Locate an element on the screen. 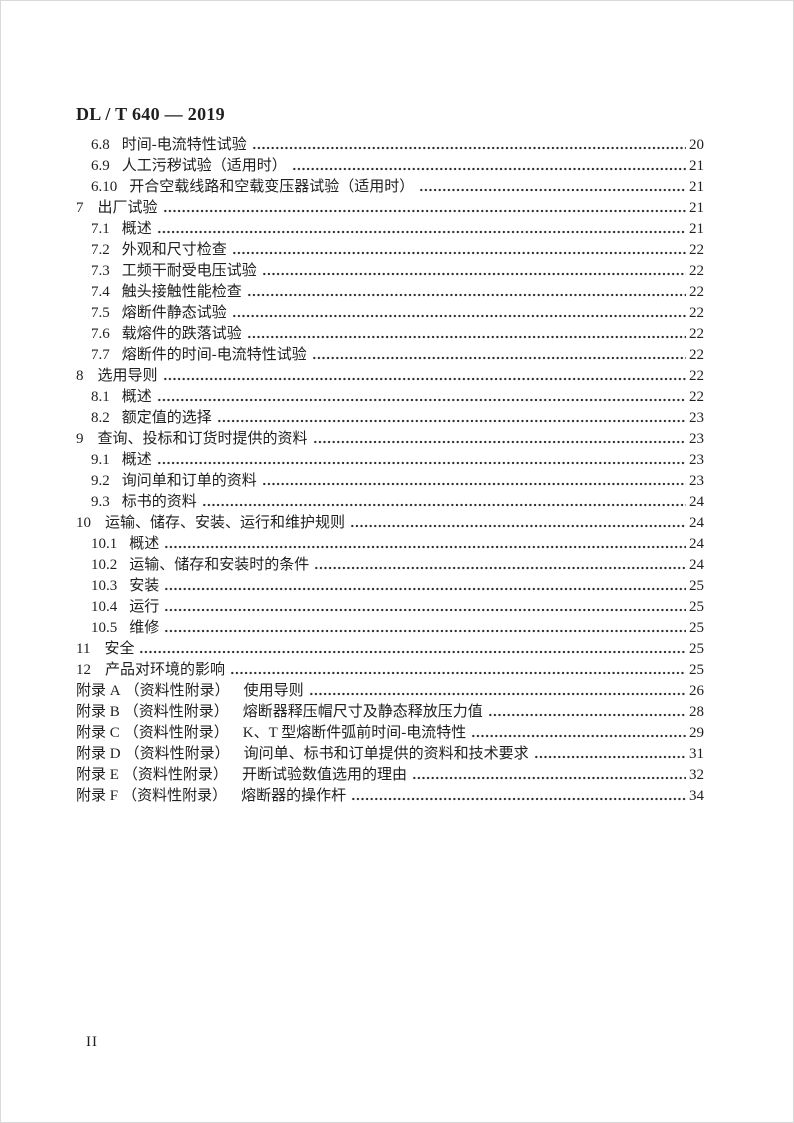  toc-entry: 附录 F （资料性附录） 熔断器的操作杆 34 is located at coordinates (390, 796).